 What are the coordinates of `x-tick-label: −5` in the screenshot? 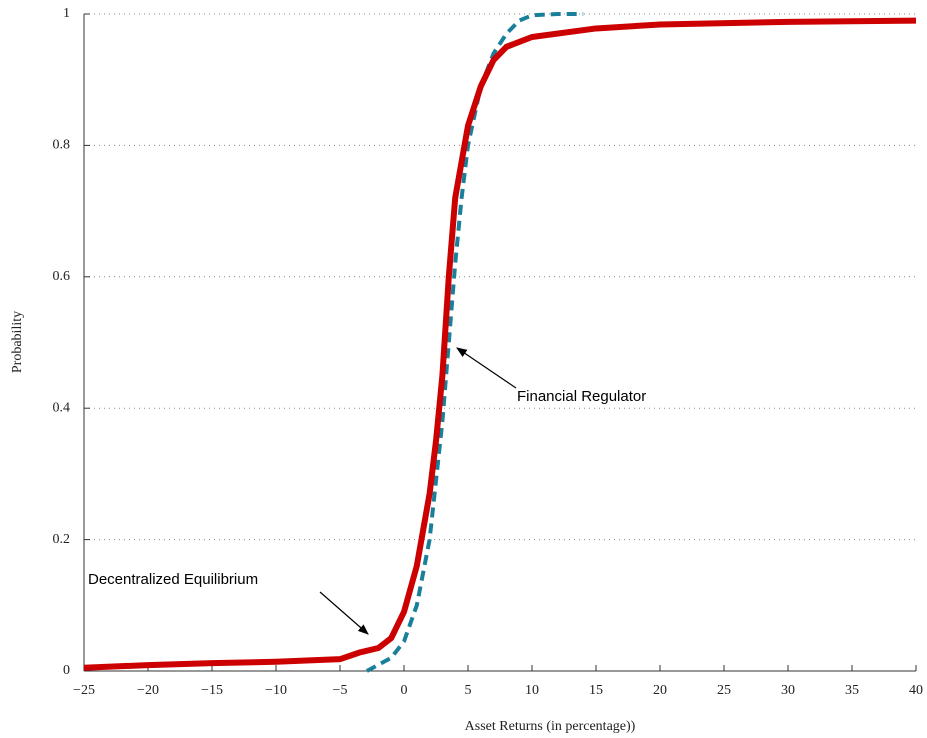 It's located at (340, 690).